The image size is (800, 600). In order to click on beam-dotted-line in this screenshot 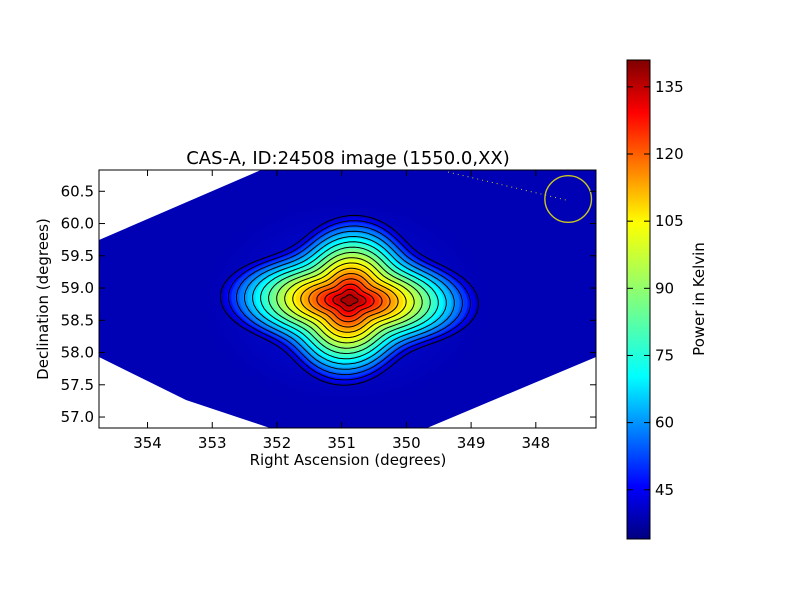, I will do `click(507, 186)`.